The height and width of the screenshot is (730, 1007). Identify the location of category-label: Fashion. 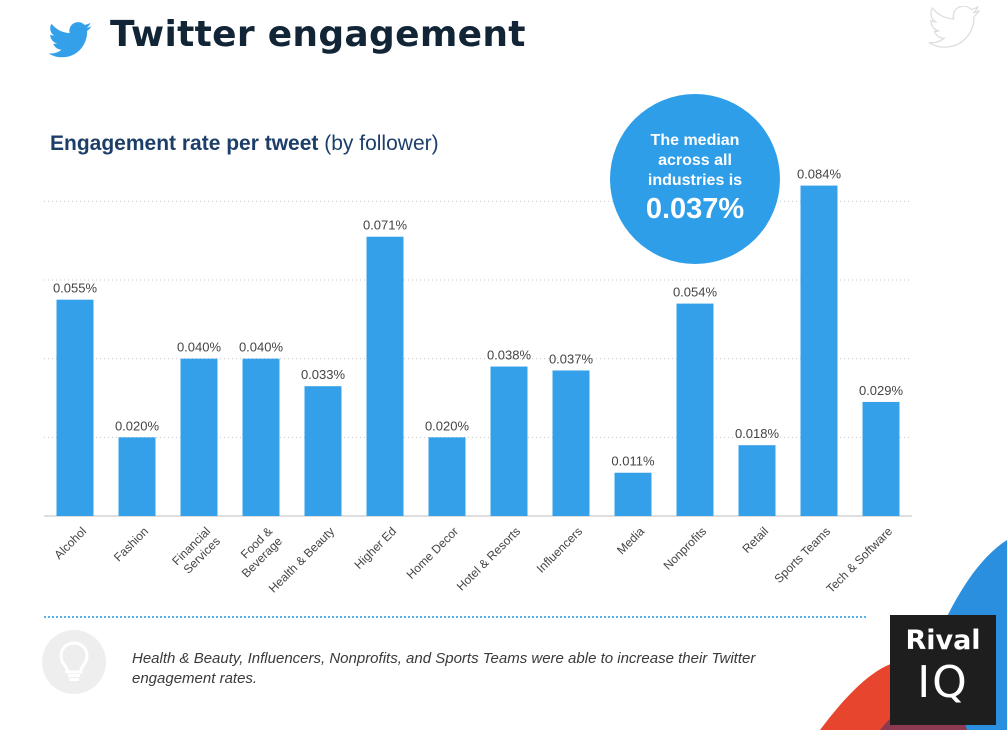
(131, 544).